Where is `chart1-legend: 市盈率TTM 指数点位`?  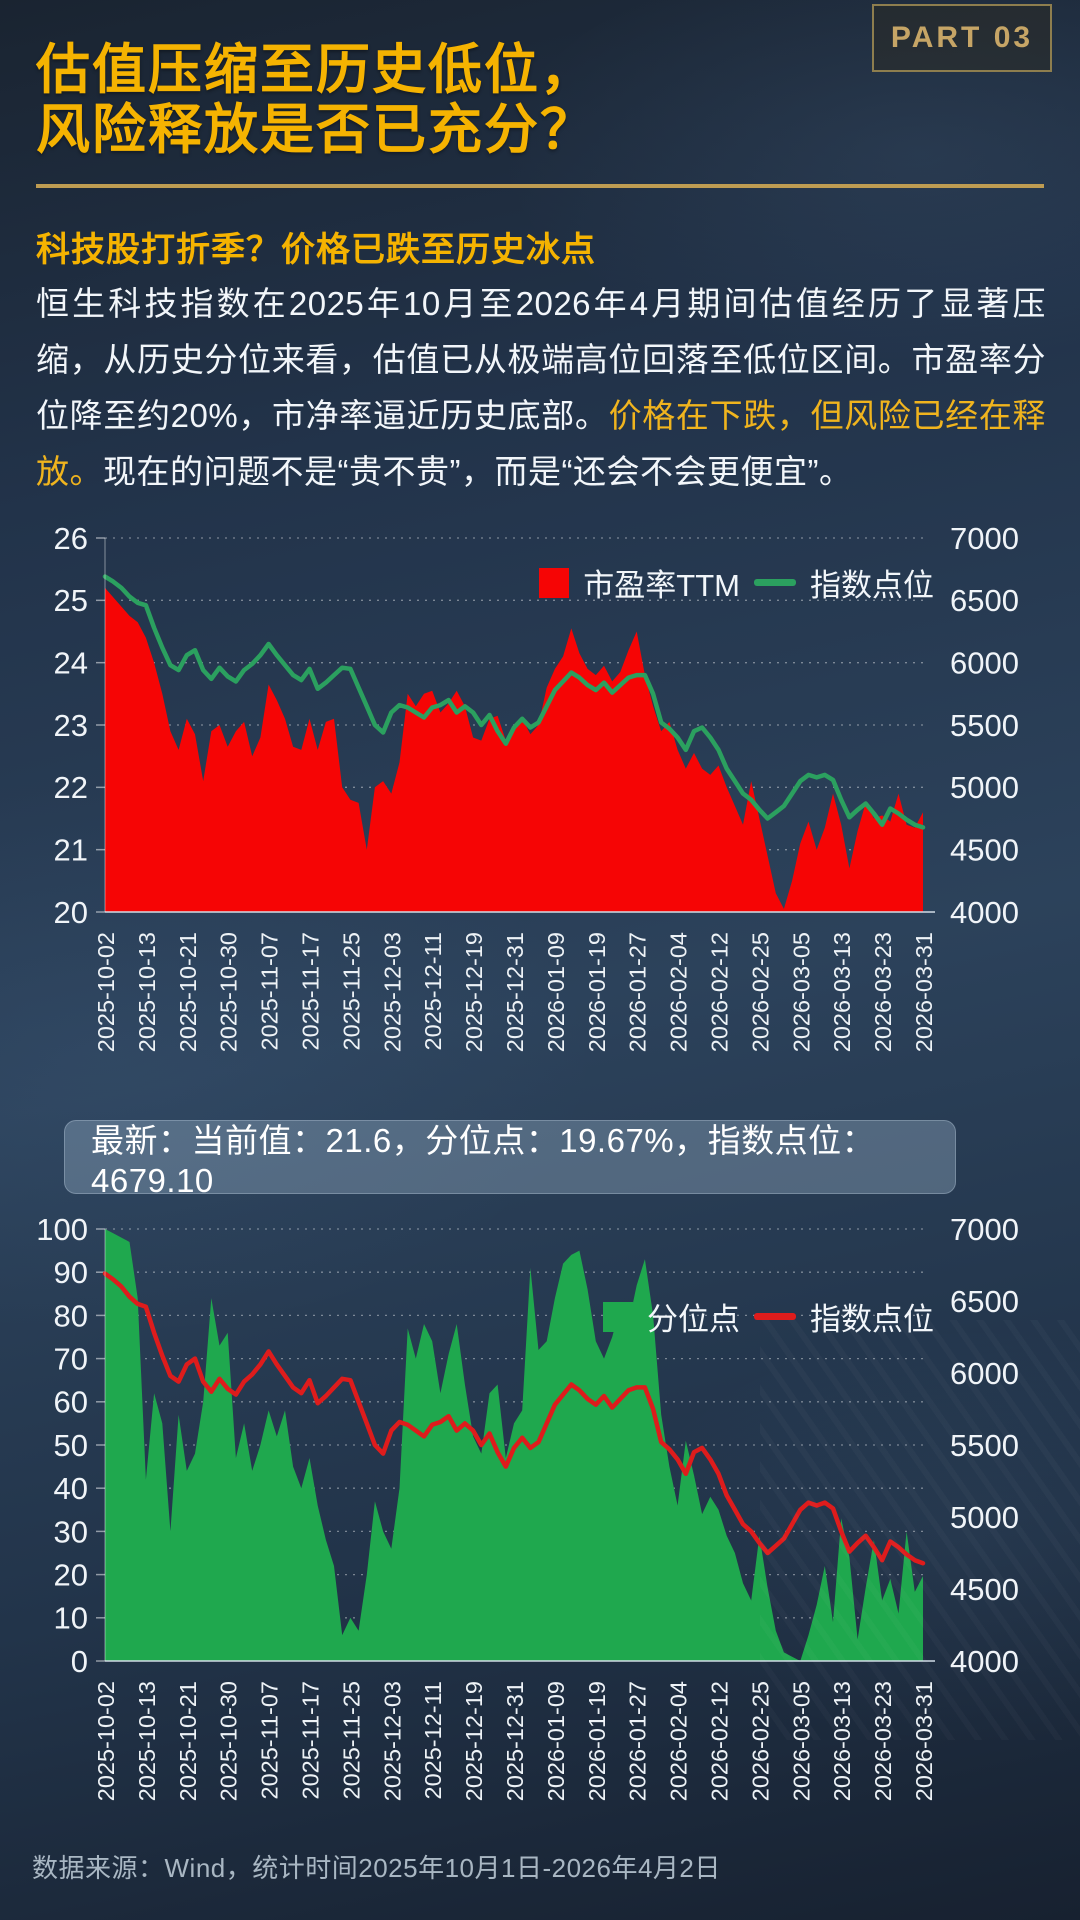
chart1-legend: 市盈率TTM 指数点位 is located at coordinates (736, 582).